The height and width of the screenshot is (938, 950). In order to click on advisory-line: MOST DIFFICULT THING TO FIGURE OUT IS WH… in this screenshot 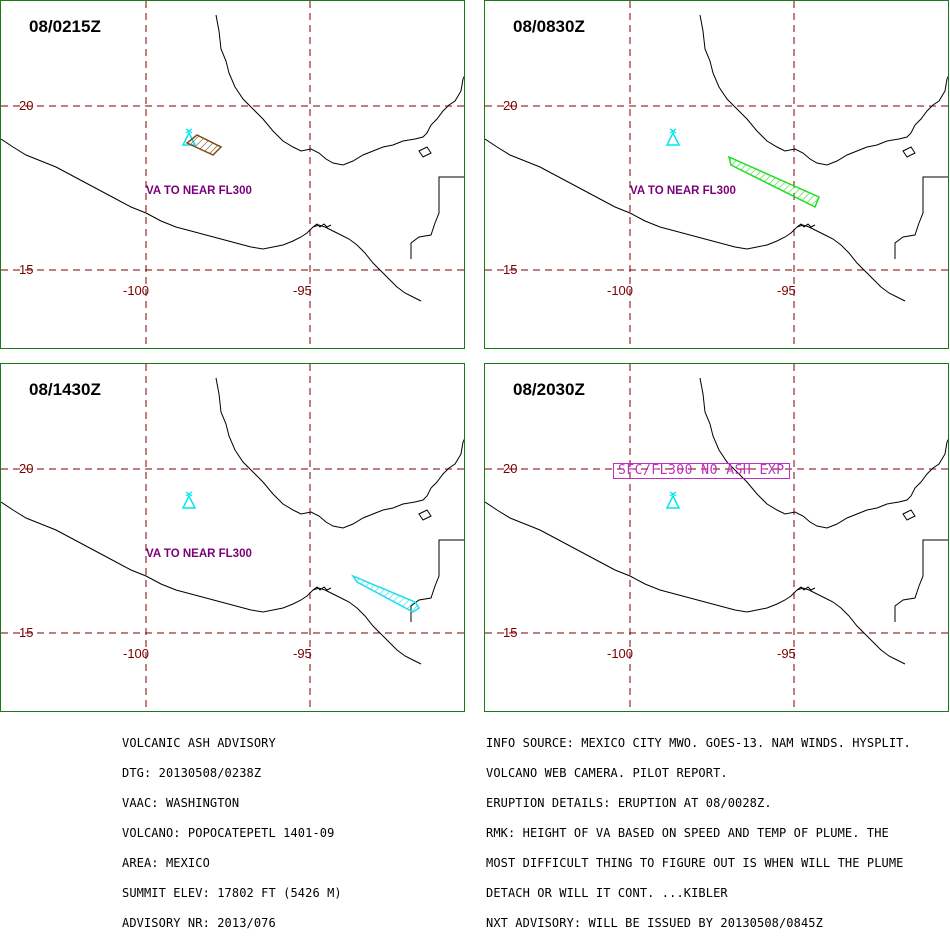, I will do `click(695, 863)`.